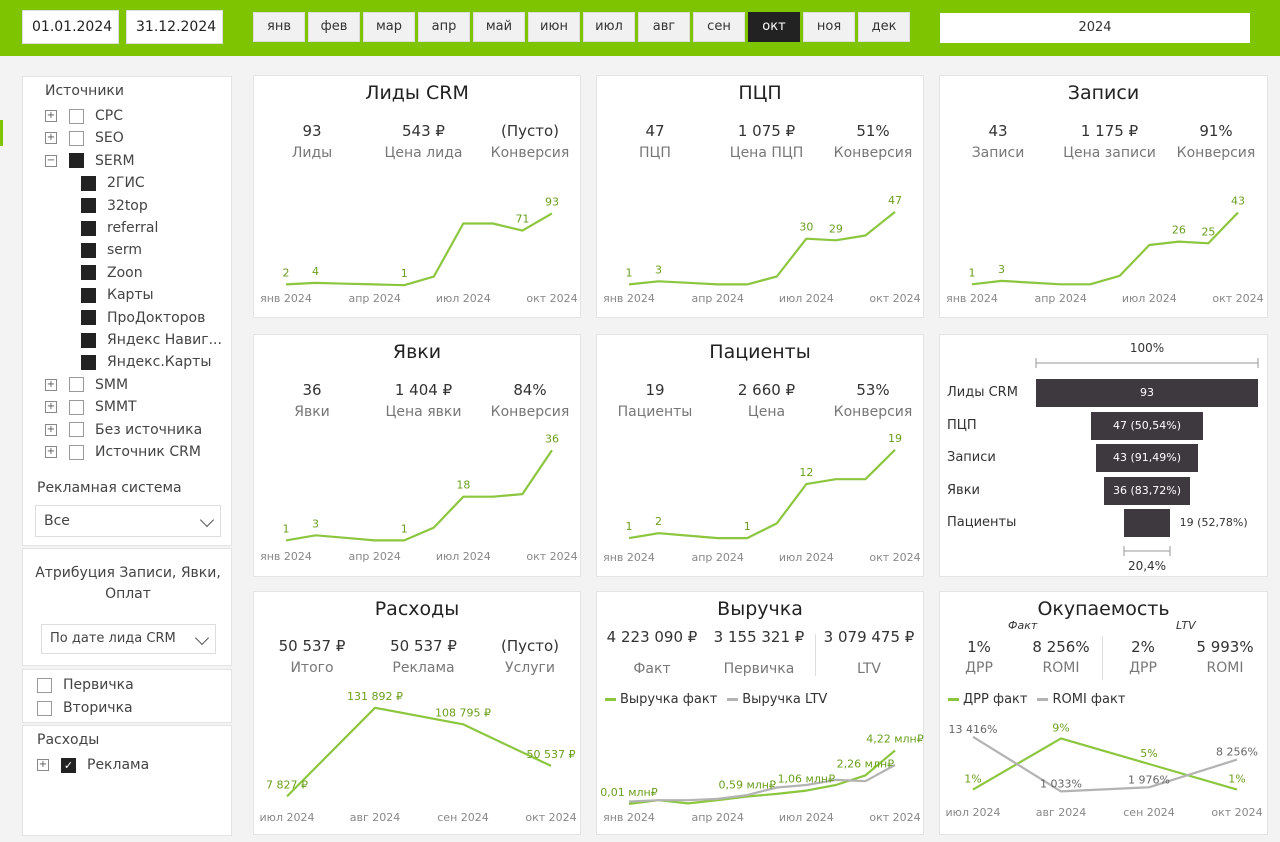 The height and width of the screenshot is (842, 1280). What do you see at coordinates (1061, 812) in the screenshot?
I see `x-tick-label: авг 2024` at bounding box center [1061, 812].